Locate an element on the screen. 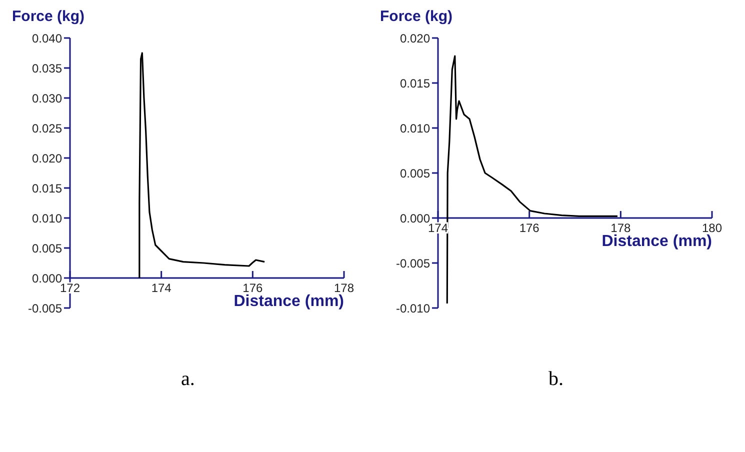 The width and height of the screenshot is (745, 452). y-tick-label: -0.010 is located at coordinates (413, 308).